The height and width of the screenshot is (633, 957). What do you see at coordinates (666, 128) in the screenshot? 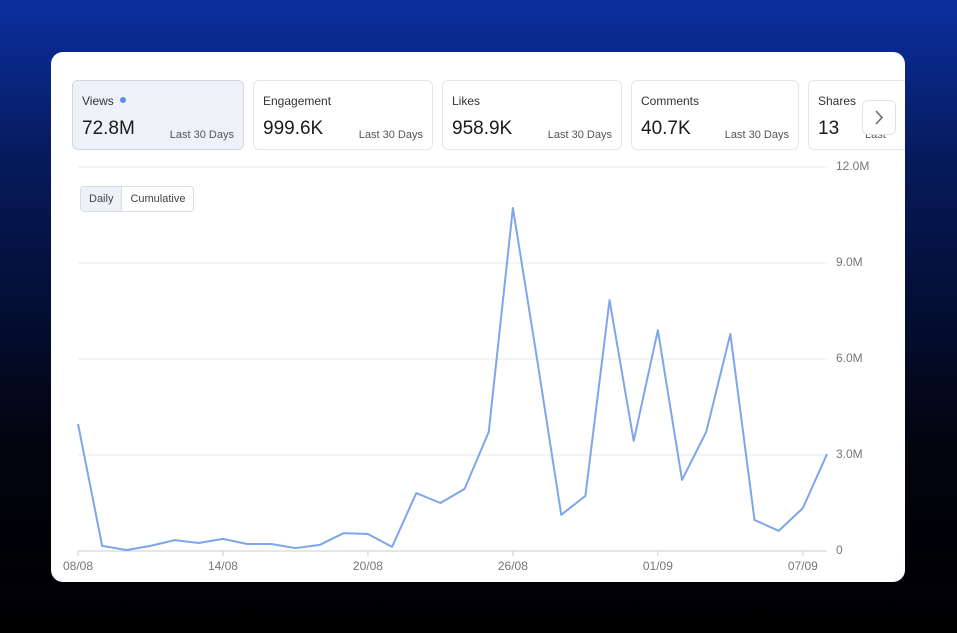
I see `metric-value: 40.7K` at bounding box center [666, 128].